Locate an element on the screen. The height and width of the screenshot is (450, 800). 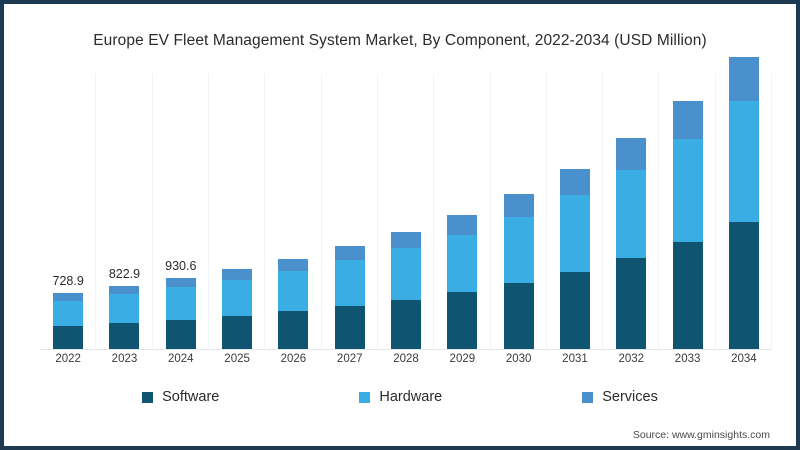
chart-legend: Software Hardware Services is located at coordinates (400, 397).